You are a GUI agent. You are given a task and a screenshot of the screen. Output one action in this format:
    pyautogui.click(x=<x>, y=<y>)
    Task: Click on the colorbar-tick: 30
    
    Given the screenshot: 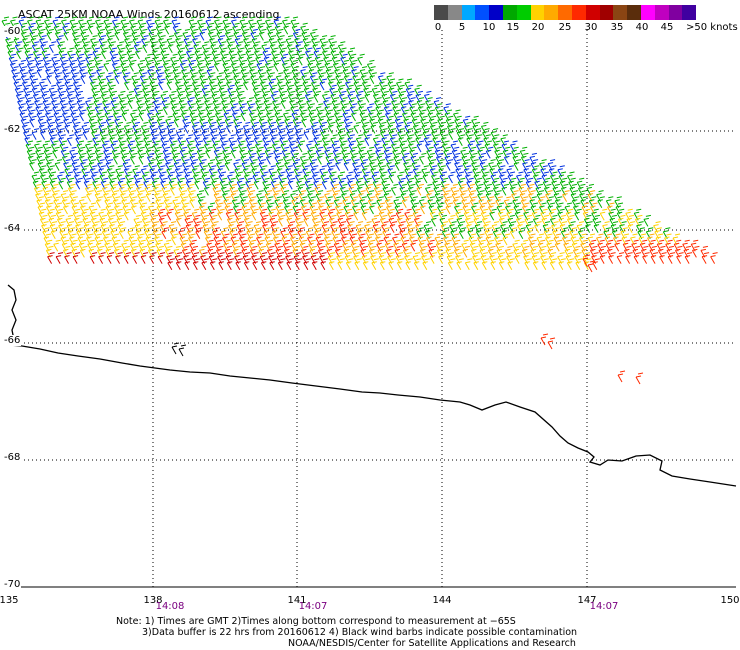 What is the action you would take?
    pyautogui.click(x=591, y=27)
    